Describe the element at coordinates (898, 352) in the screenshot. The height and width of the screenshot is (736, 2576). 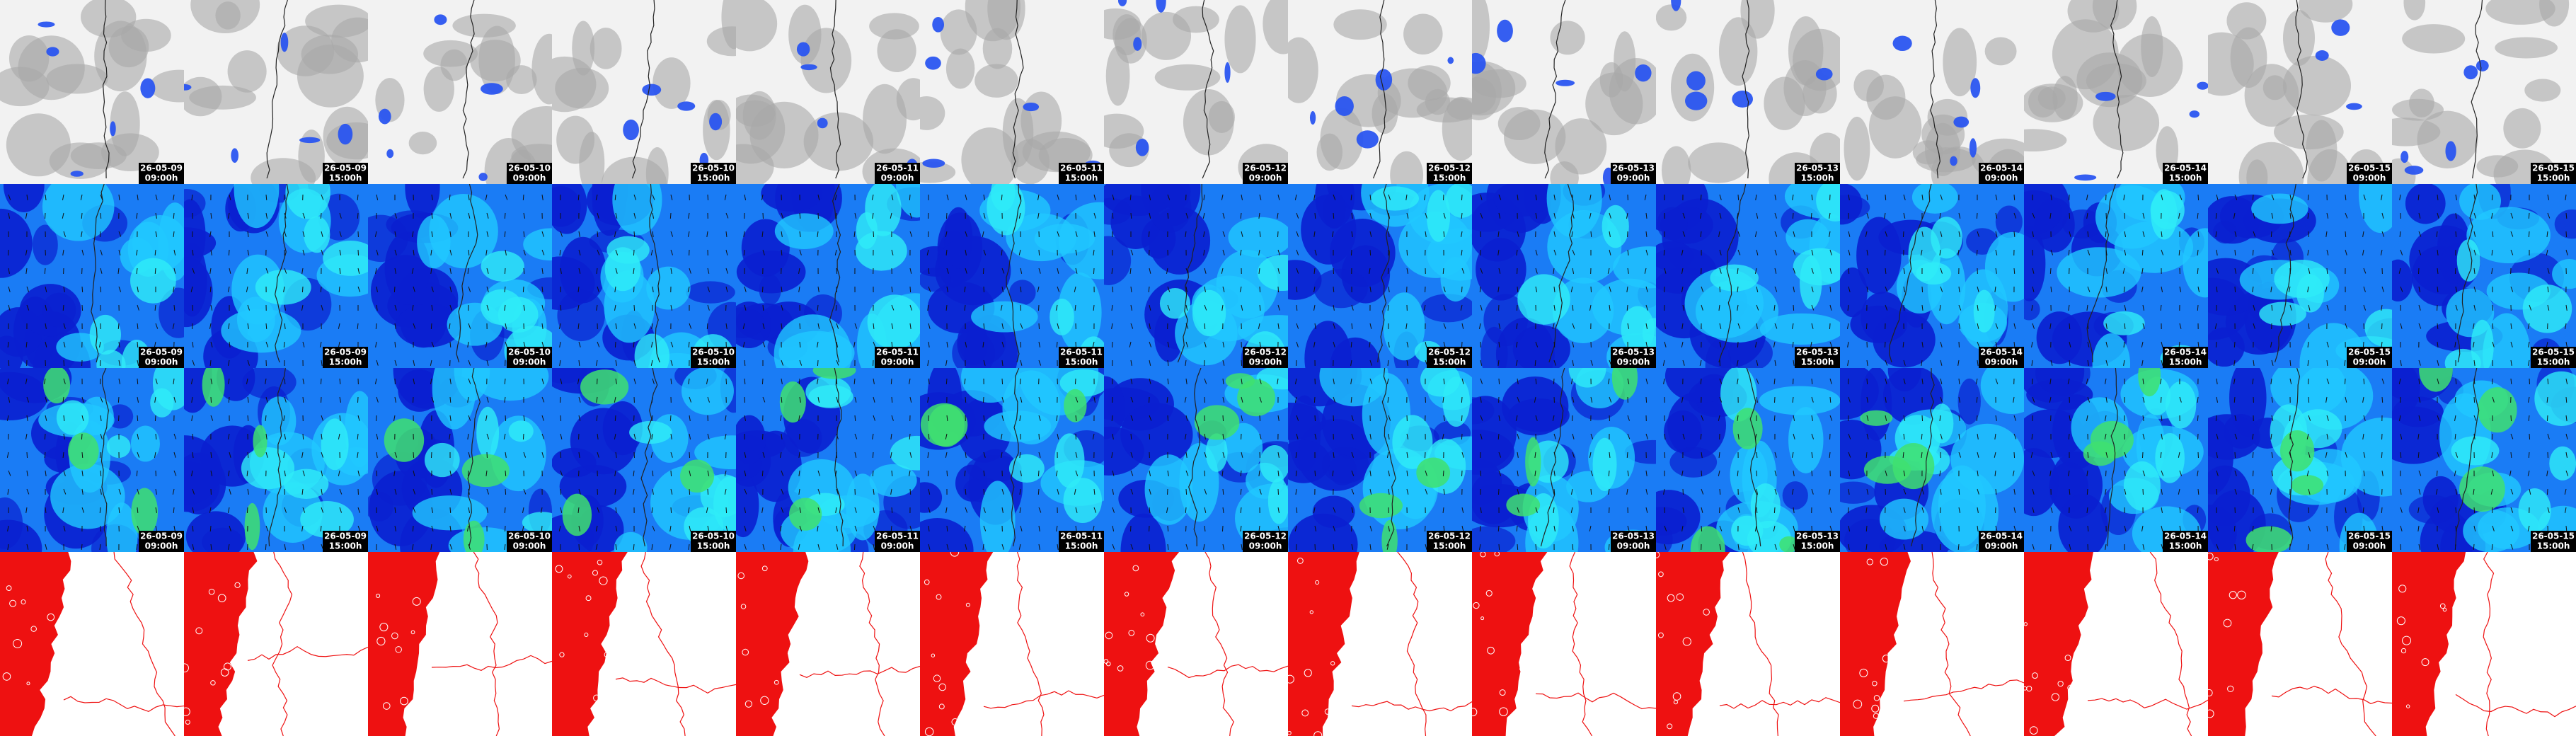
I see `date-label: 26-05-11` at that location.